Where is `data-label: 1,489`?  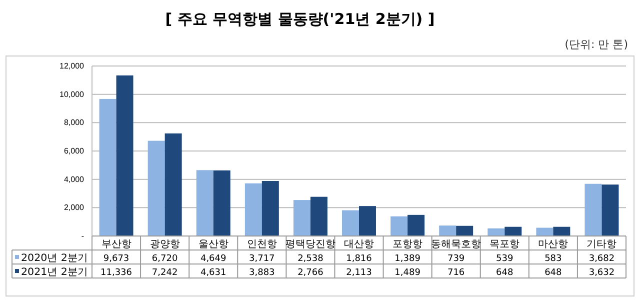
data-label: 1,489 is located at coordinates (407, 273).